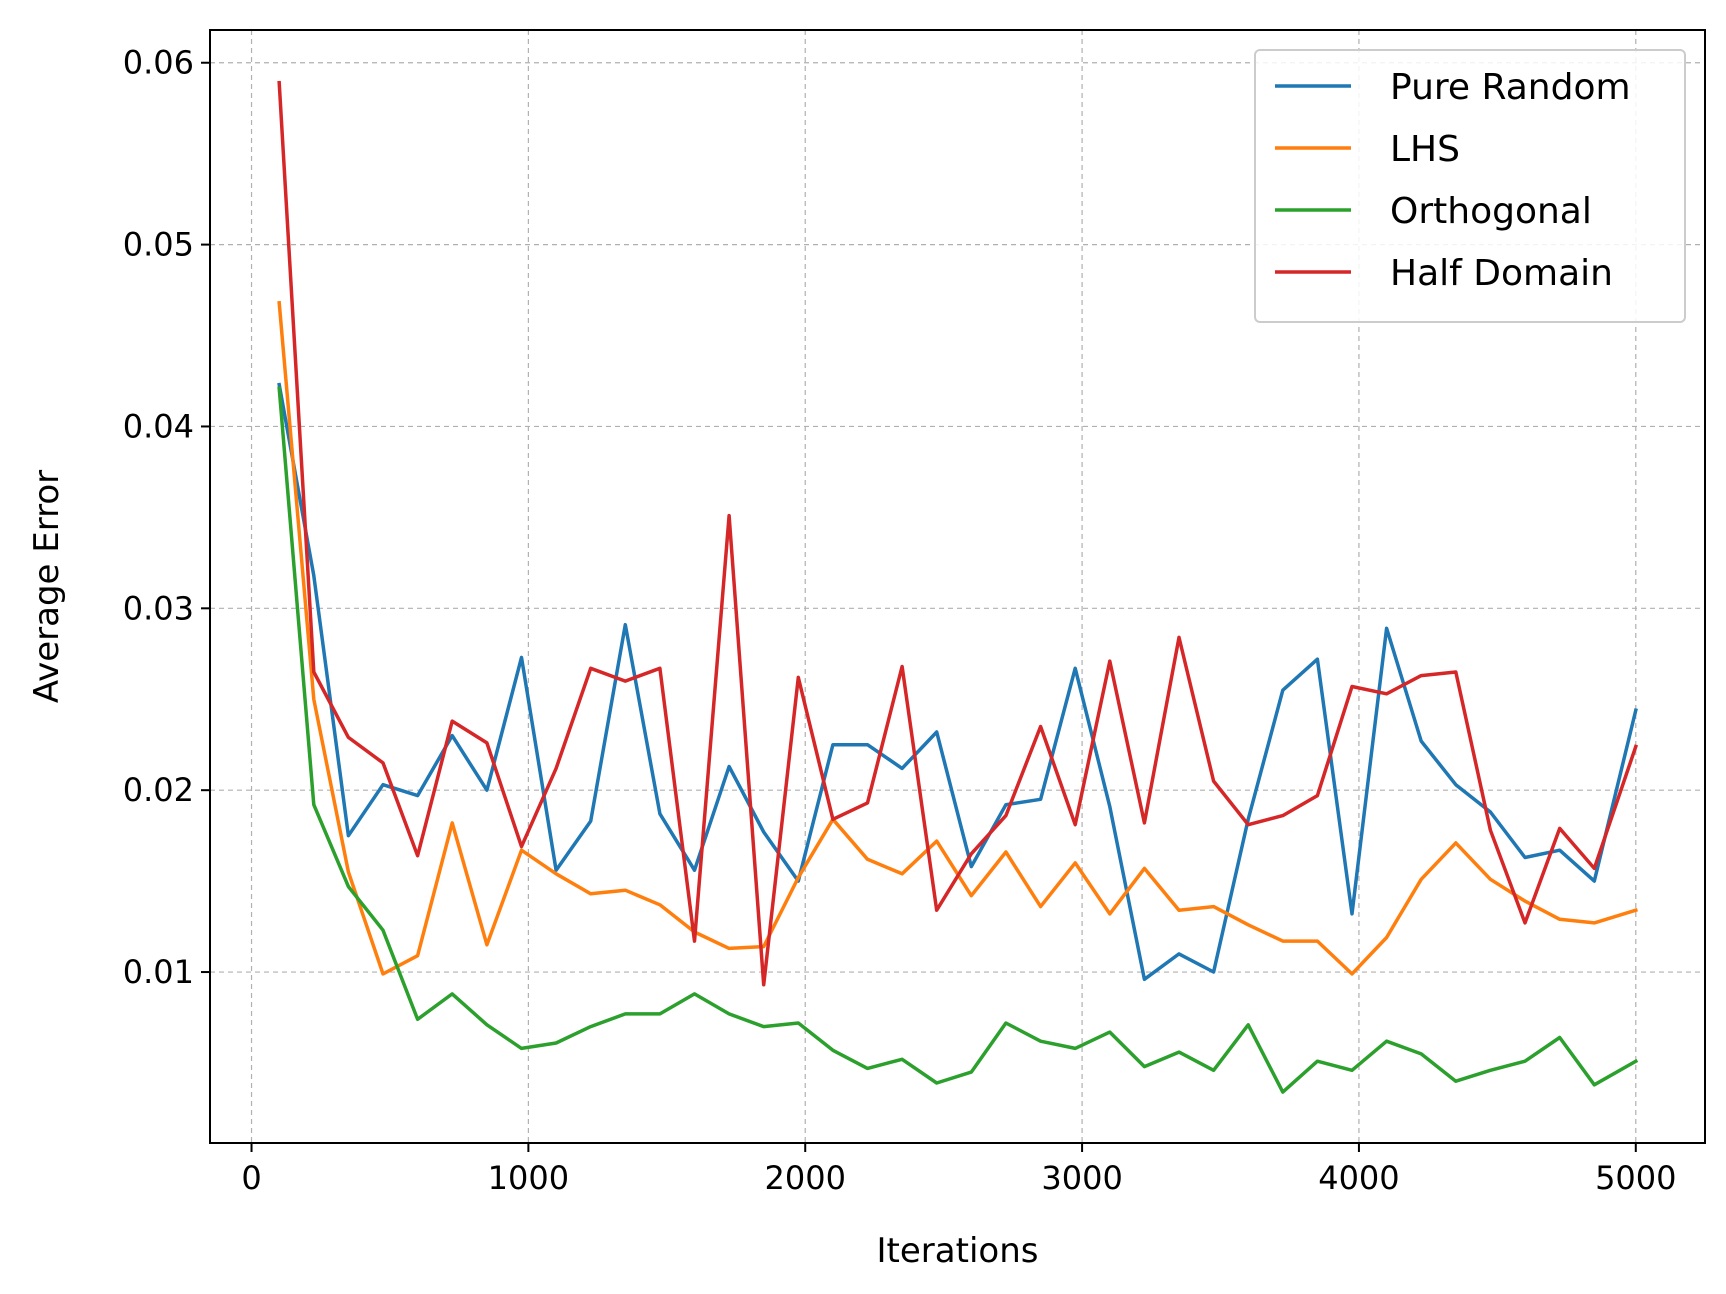 The width and height of the screenshot is (1726, 1294). What do you see at coordinates (1635, 1178) in the screenshot?
I see `x-tick-label: 5000` at bounding box center [1635, 1178].